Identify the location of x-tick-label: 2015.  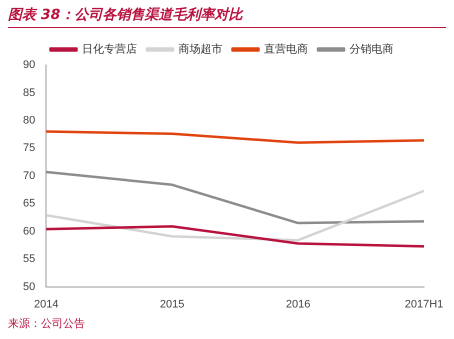
(172, 304).